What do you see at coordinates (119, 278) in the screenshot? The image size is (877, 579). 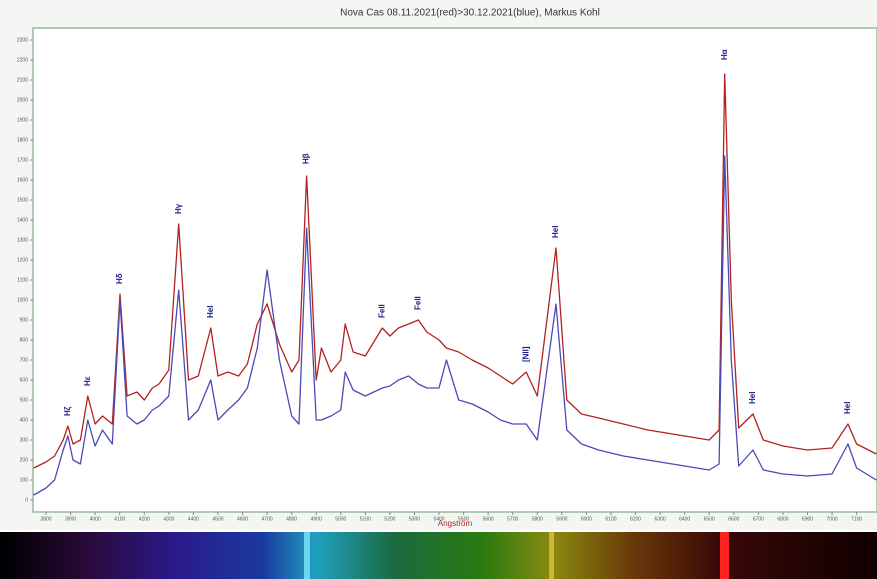 I see `line-annotation: Hδ` at bounding box center [119, 278].